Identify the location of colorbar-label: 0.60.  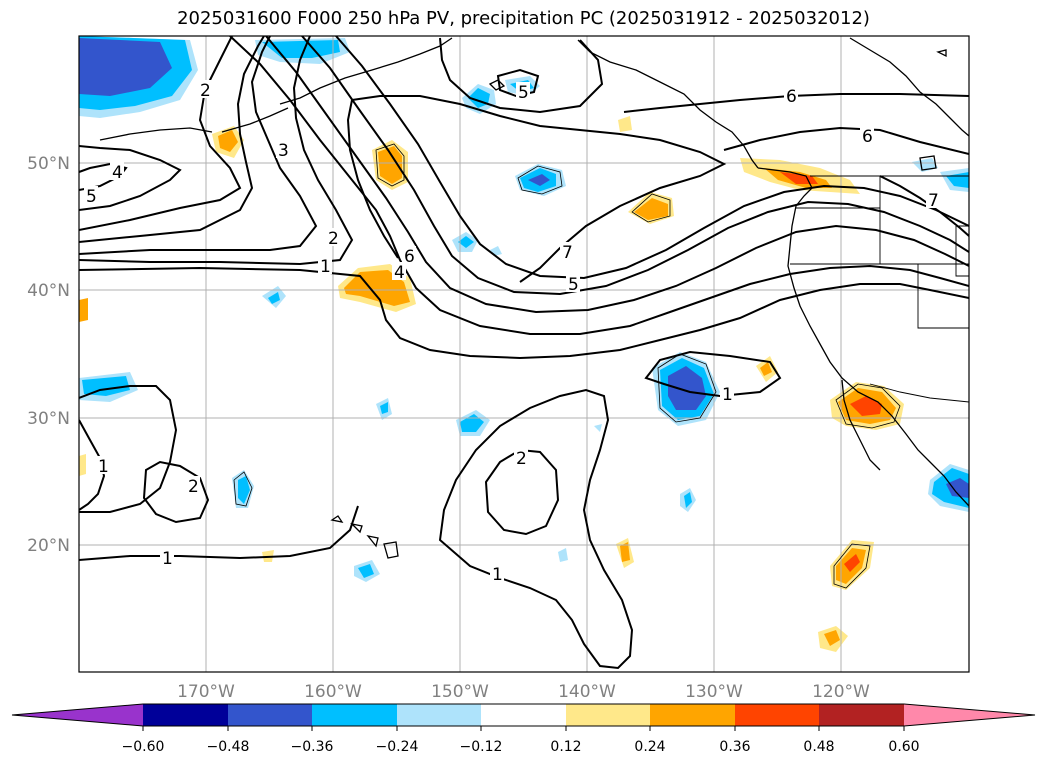
(903, 747).